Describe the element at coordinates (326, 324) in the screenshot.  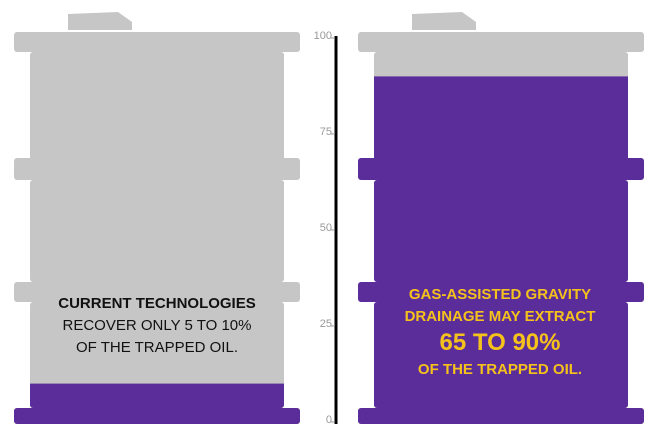
I see `y-tick-label: 25` at that location.